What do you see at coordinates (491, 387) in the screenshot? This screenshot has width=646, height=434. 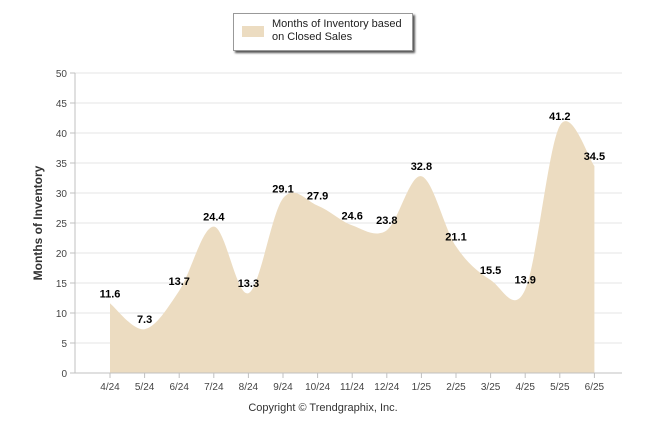 I see `x-tick-label: 3/25` at bounding box center [491, 387].